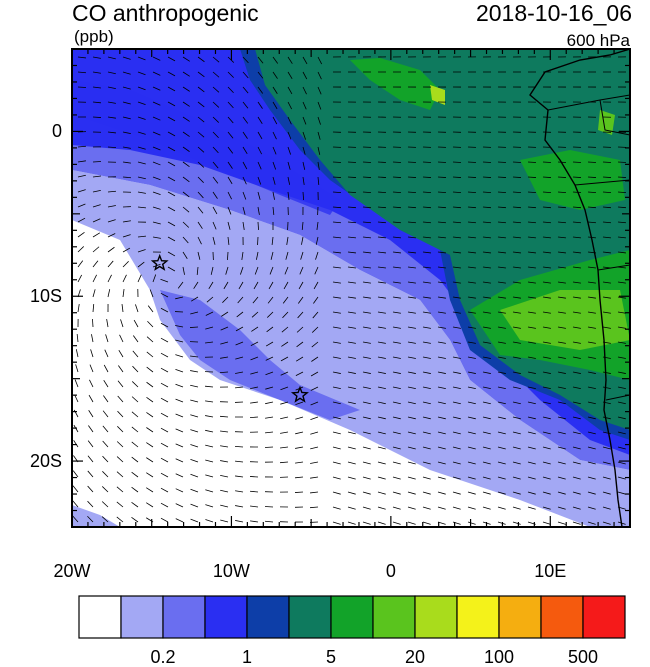 This screenshot has height=667, width=650. Describe the element at coordinates (499, 657) in the screenshot. I see `colorbar-label: 100` at that location.